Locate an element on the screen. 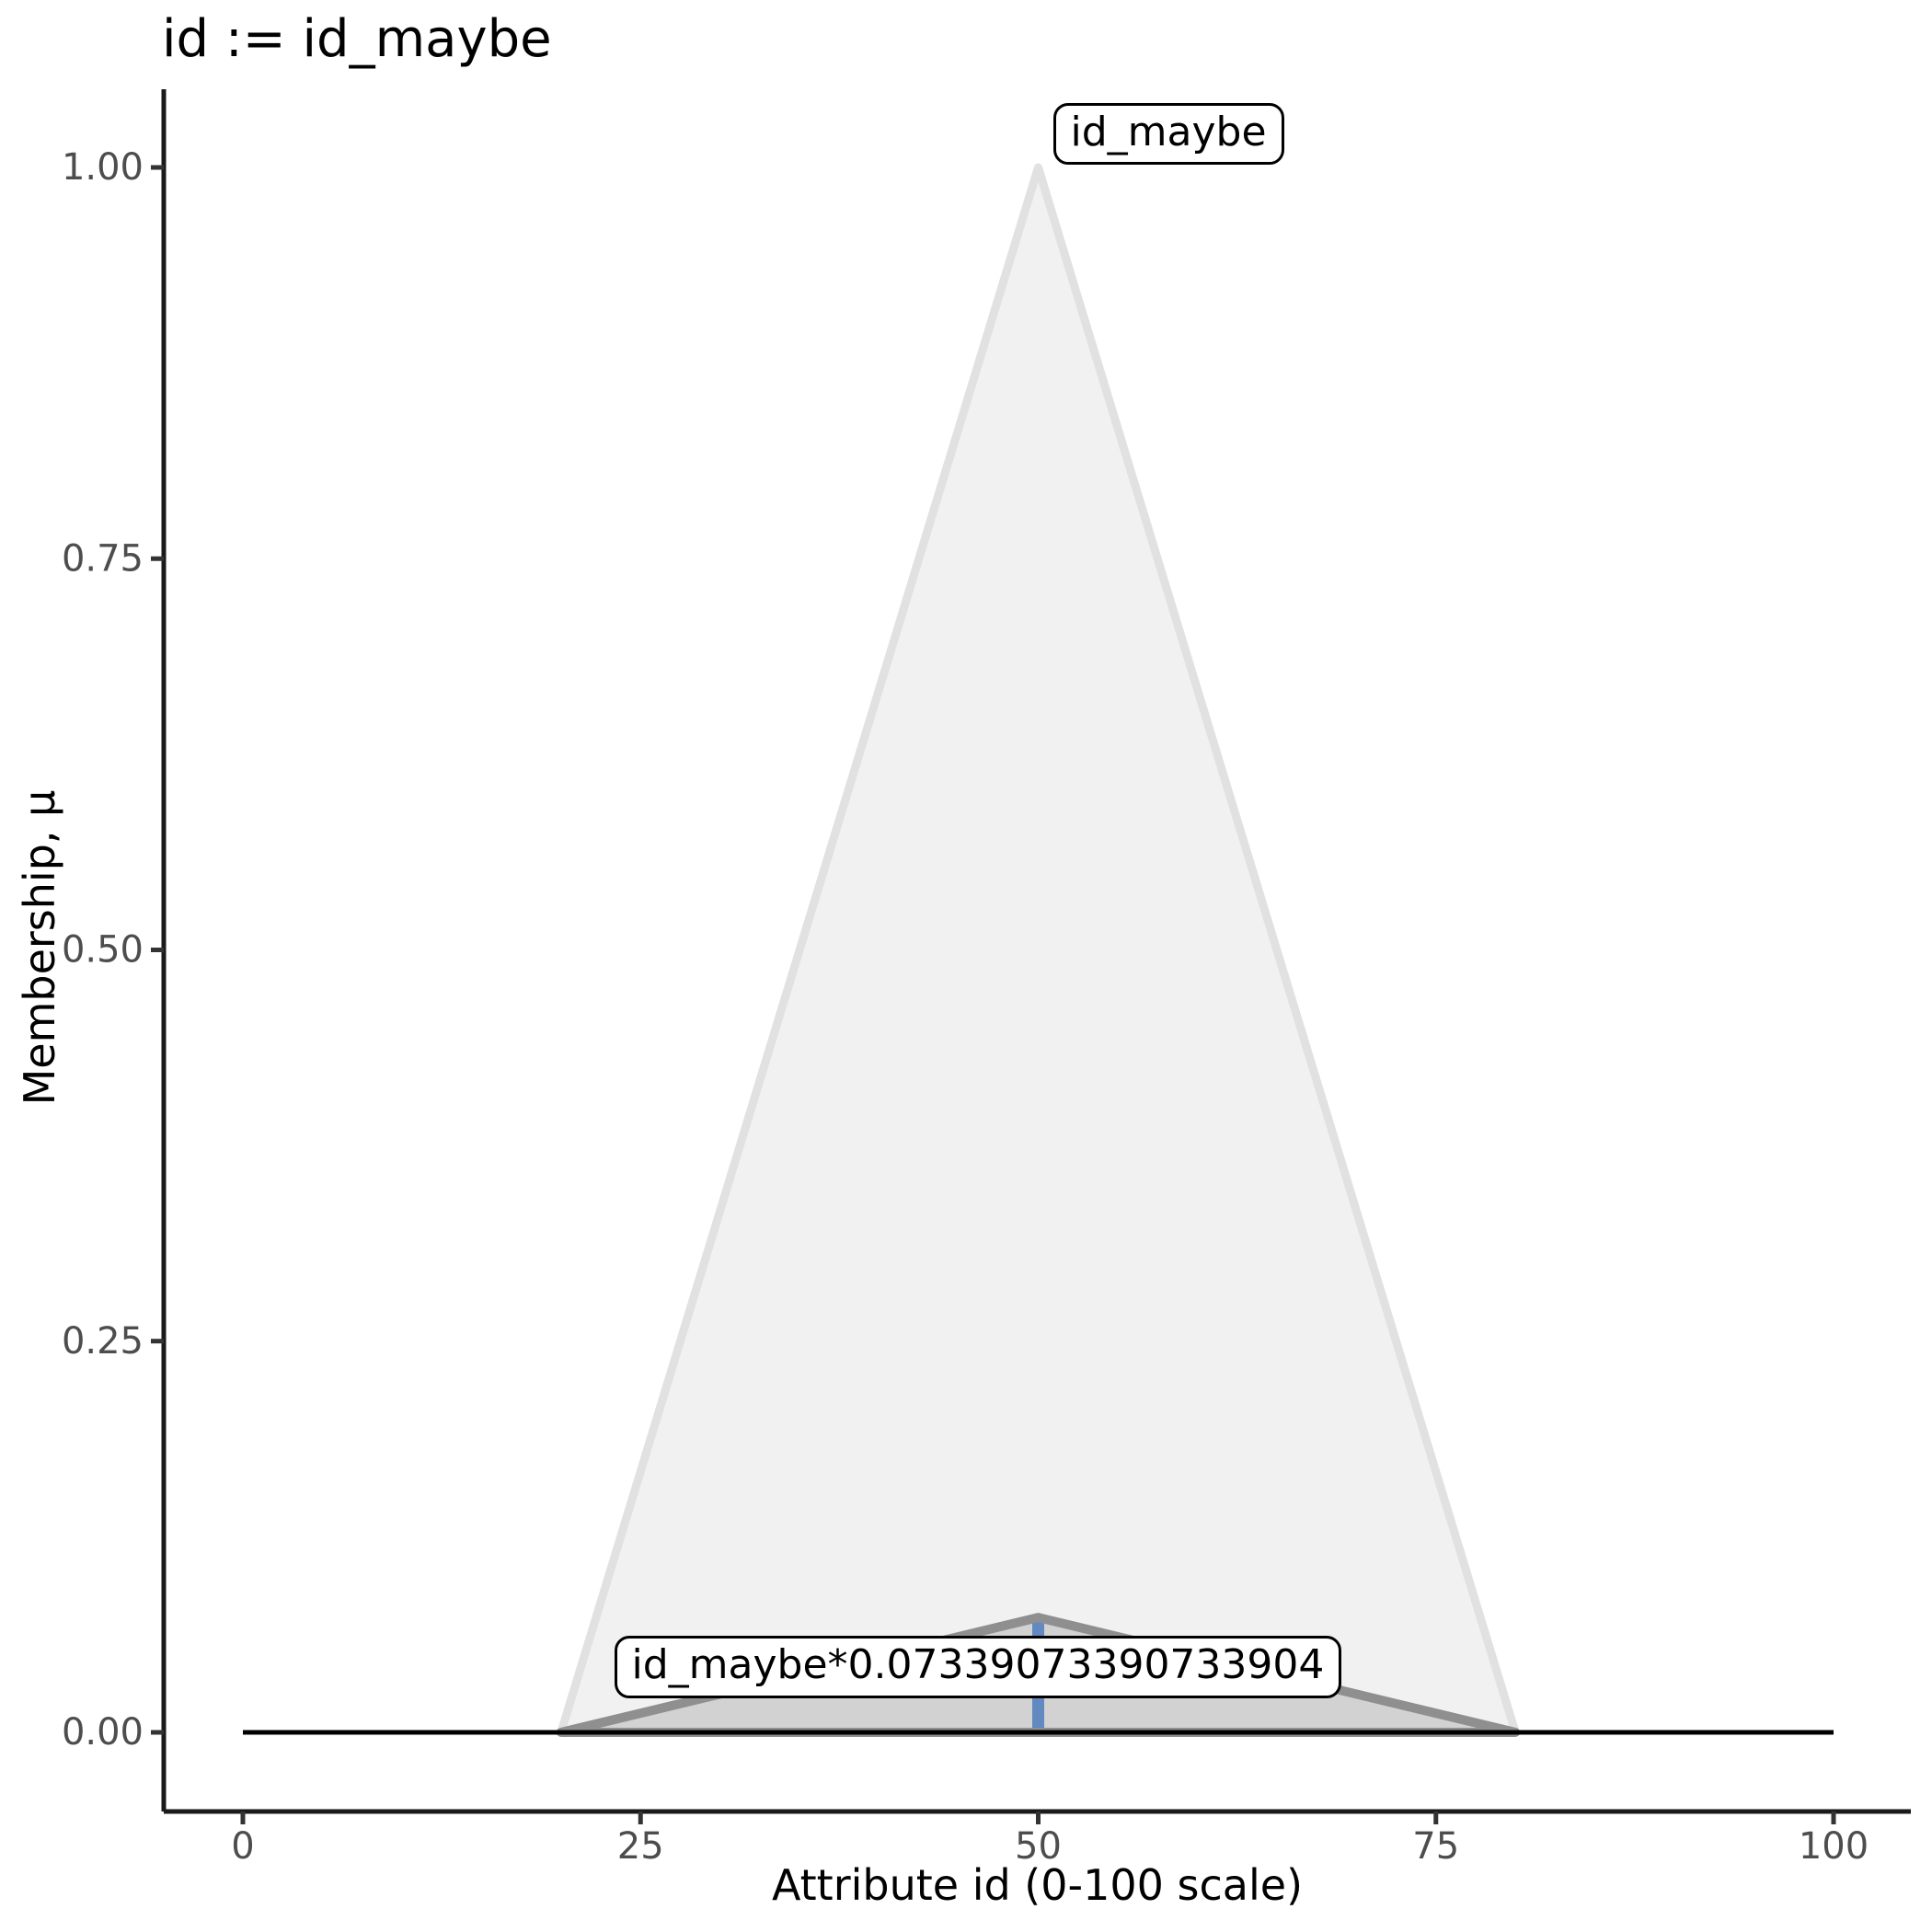 The height and width of the screenshot is (1932, 1932). x-tick-label: 0 is located at coordinates (242, 1846).